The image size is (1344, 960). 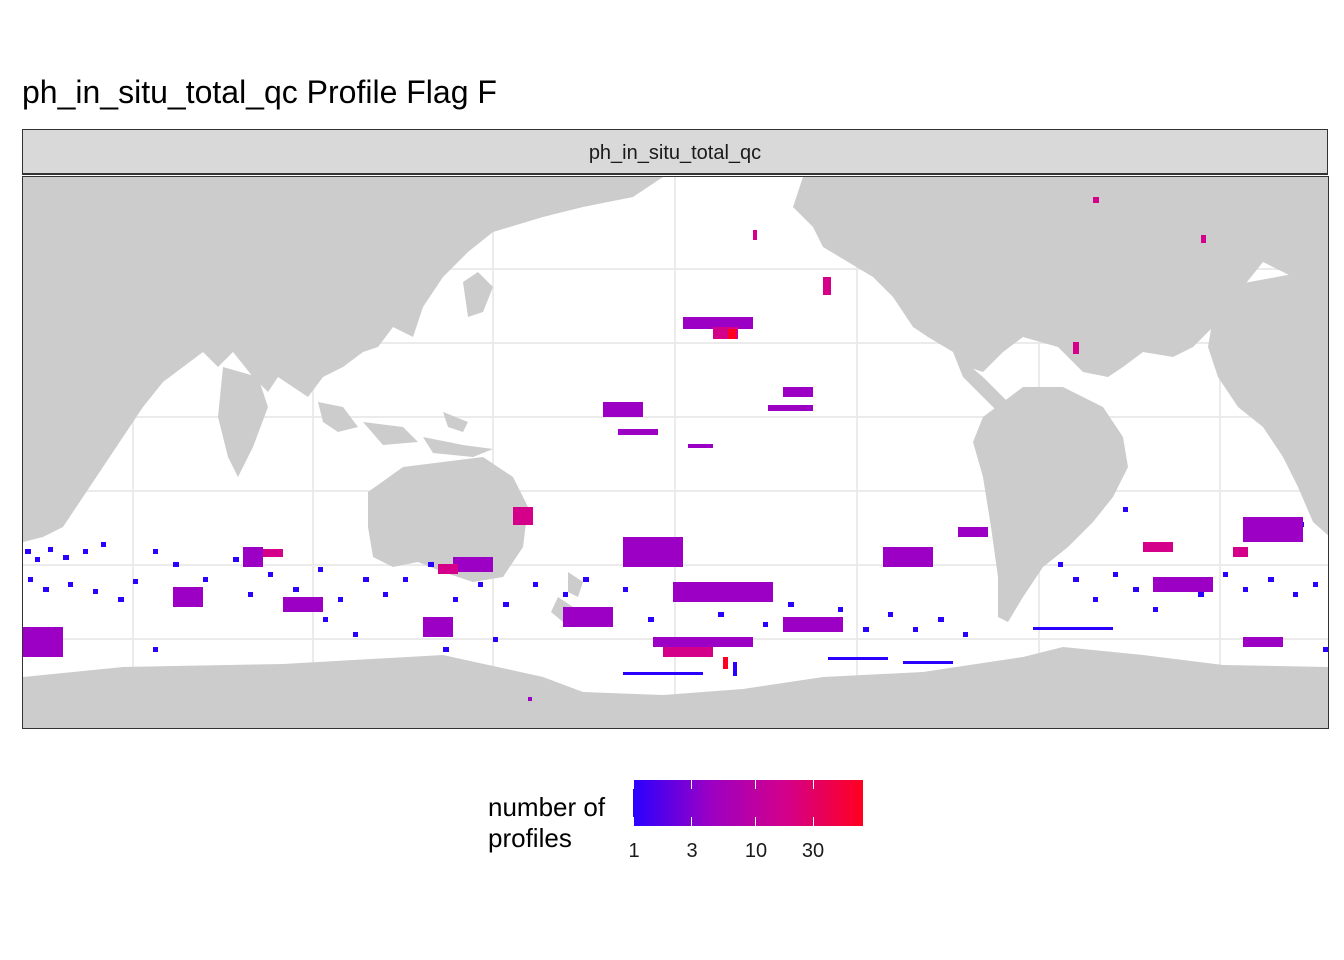 What do you see at coordinates (530, 838) in the screenshot?
I see `legend-title-line-2: profiles` at bounding box center [530, 838].